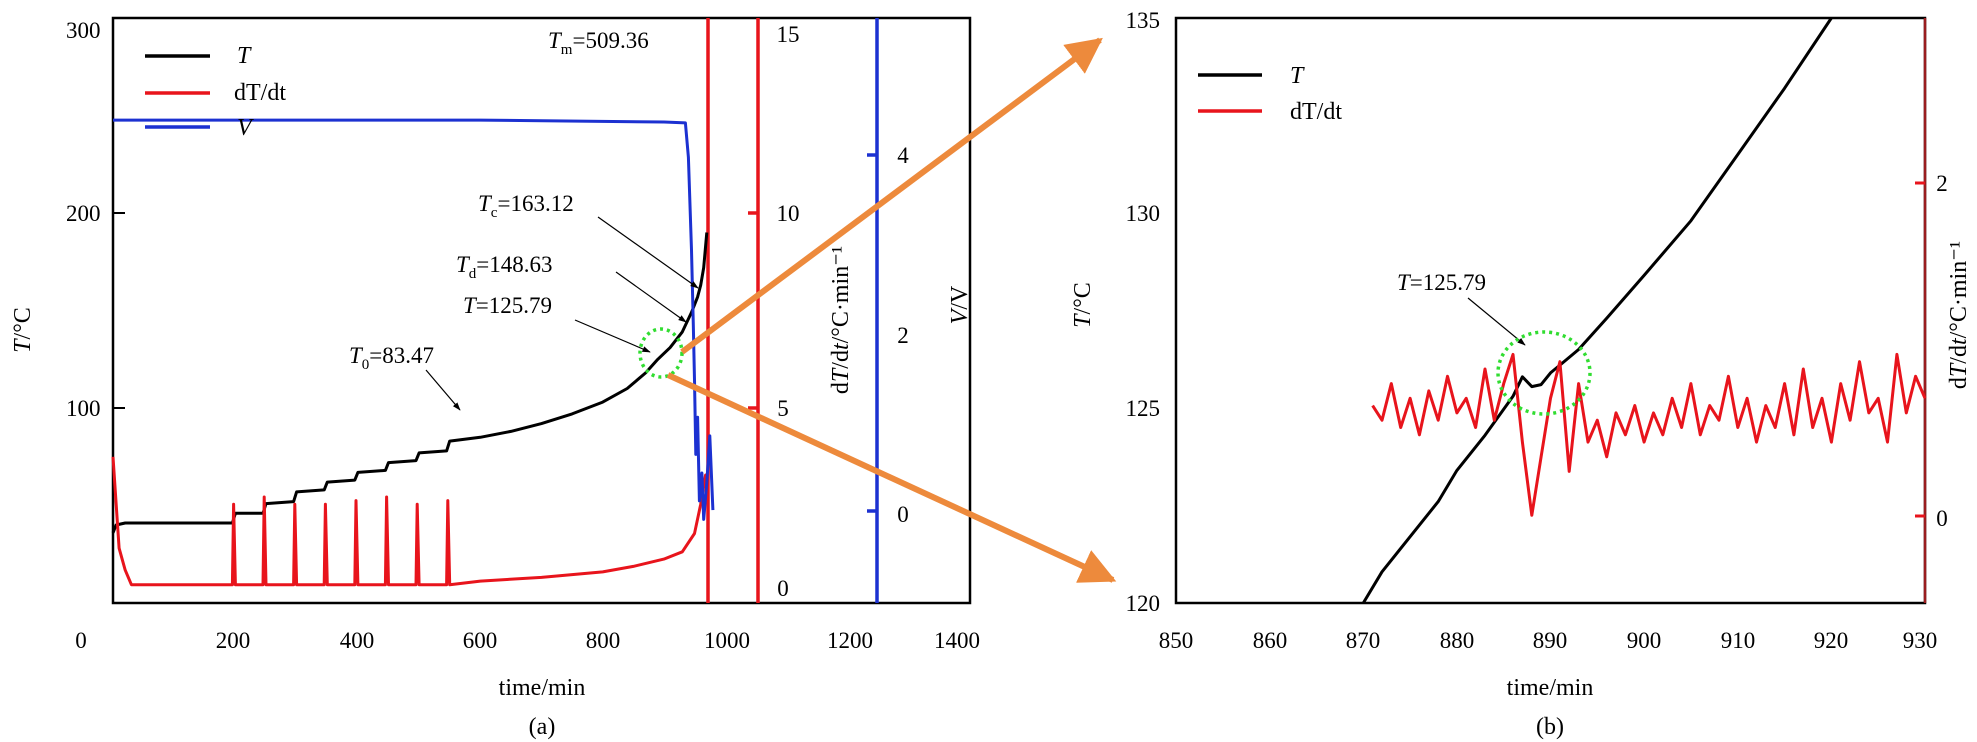  Describe the element at coordinates (1143, 408) in the screenshot. I see `b-ytick-125: 125` at that location.